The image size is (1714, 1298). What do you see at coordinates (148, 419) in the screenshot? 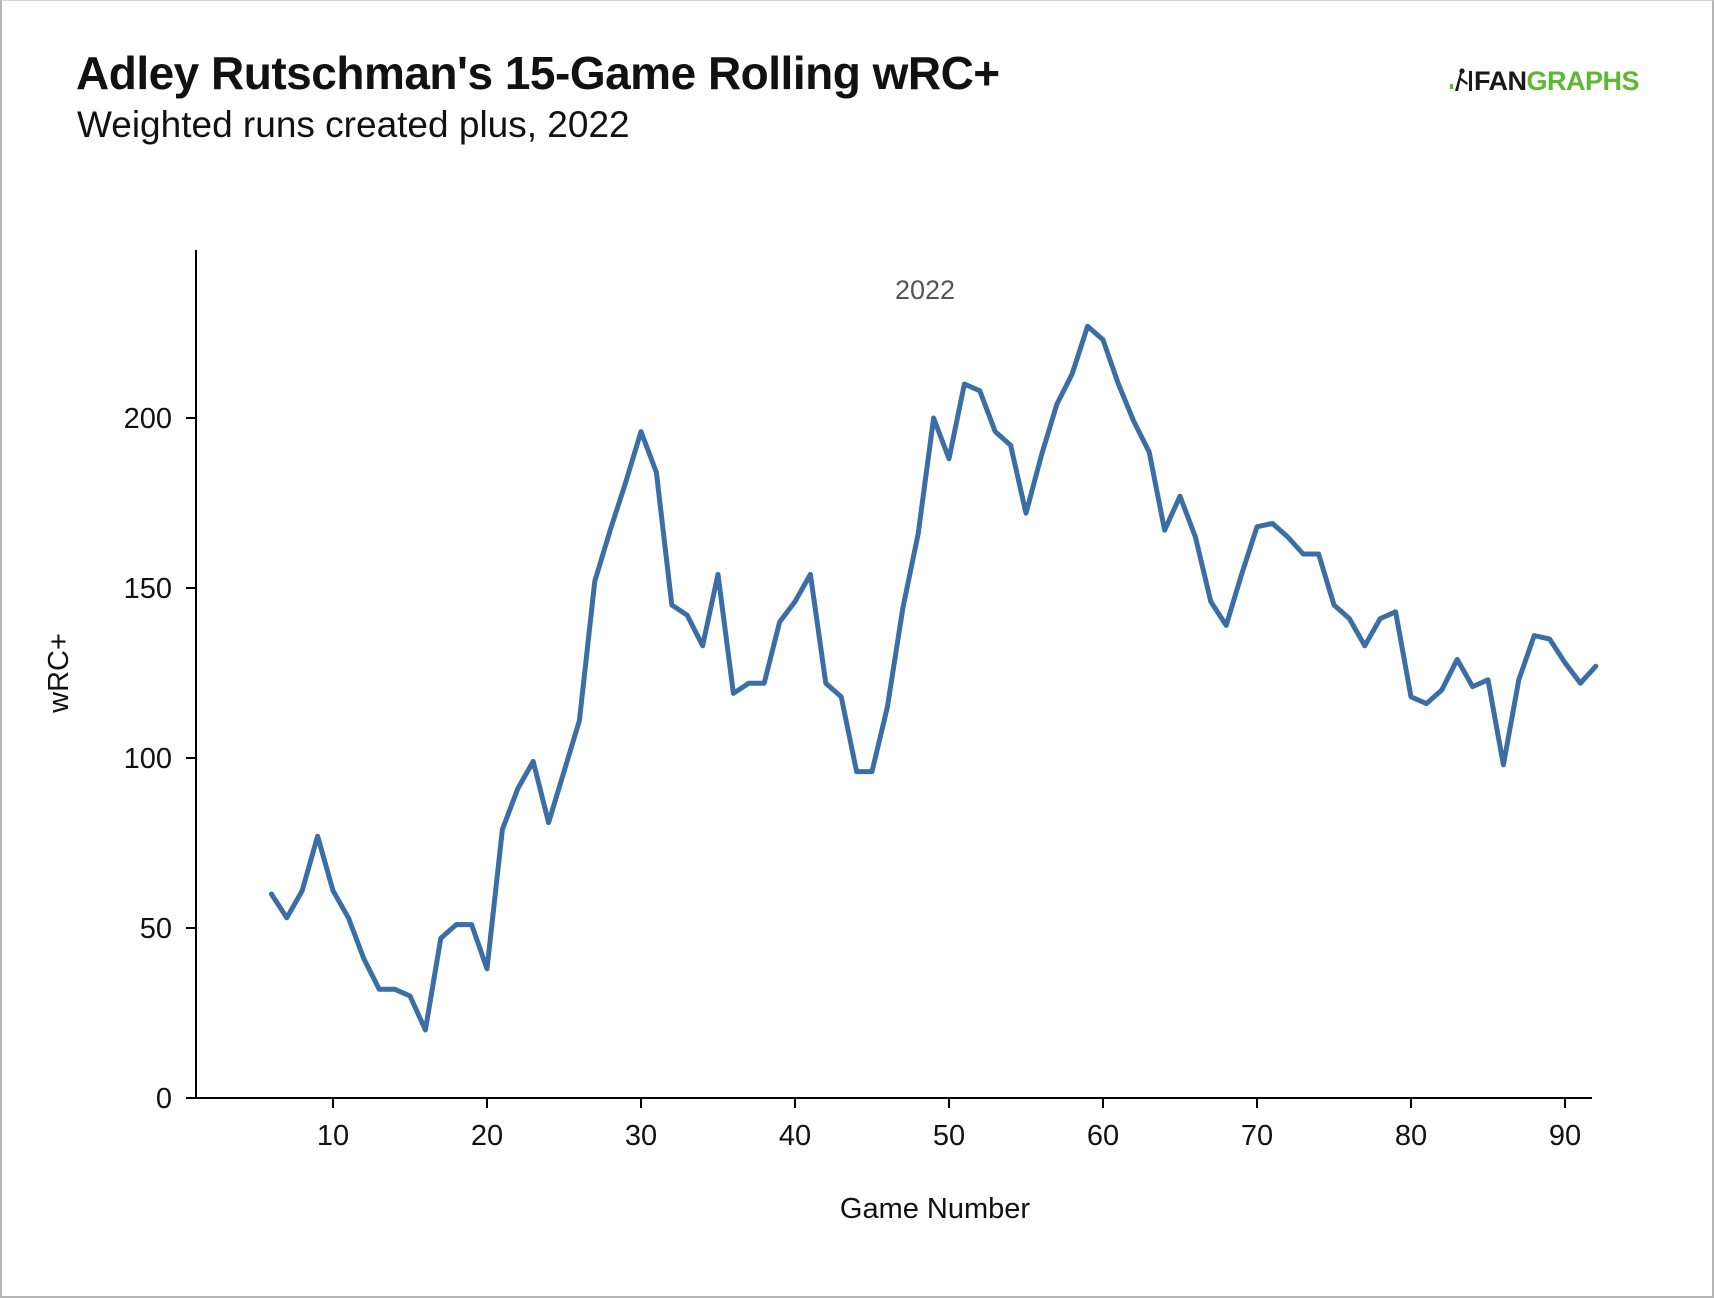
I see `y-tick-label: 200` at bounding box center [148, 419].